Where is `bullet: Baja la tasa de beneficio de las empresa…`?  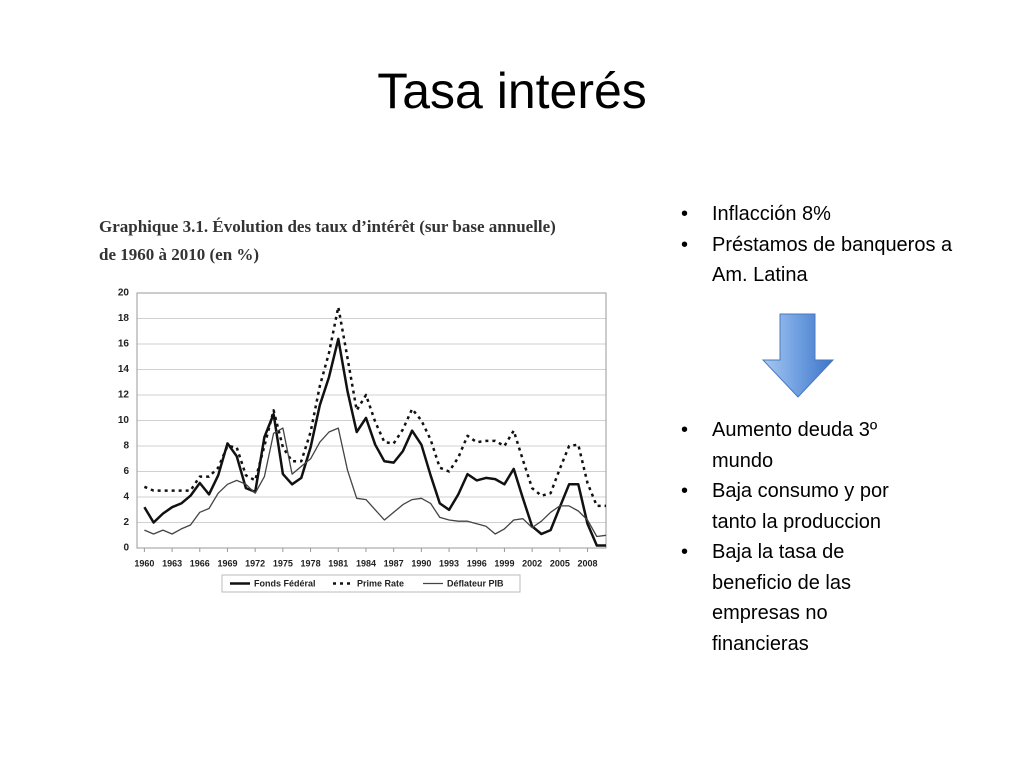
bullet: Baja la tasa de beneficio de las empresa… is located at coordinates (784, 598).